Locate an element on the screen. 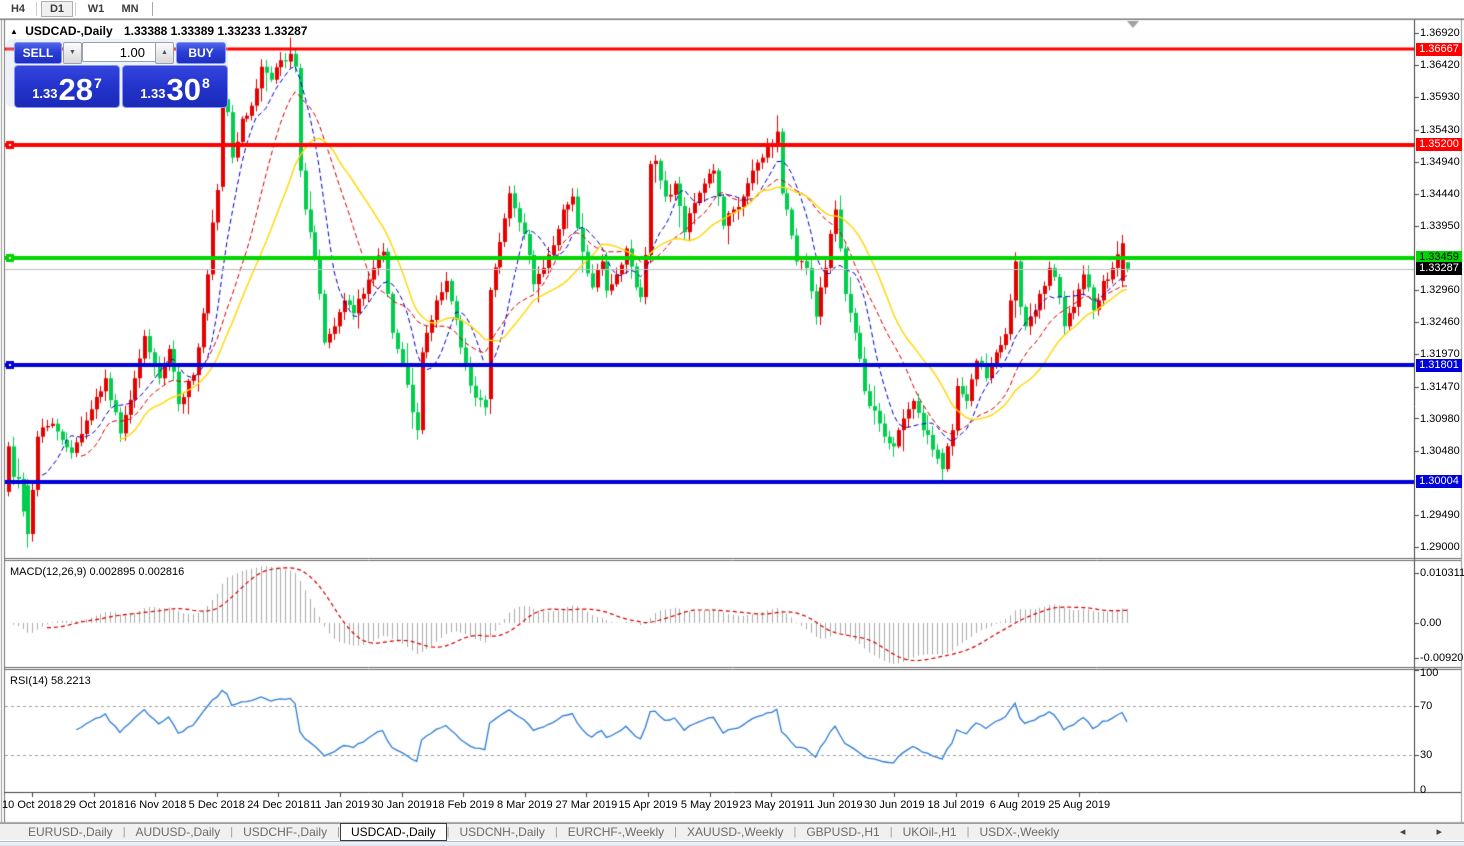  tab-scroll-arrows: ◂ ▸ is located at coordinates (1428, 831).